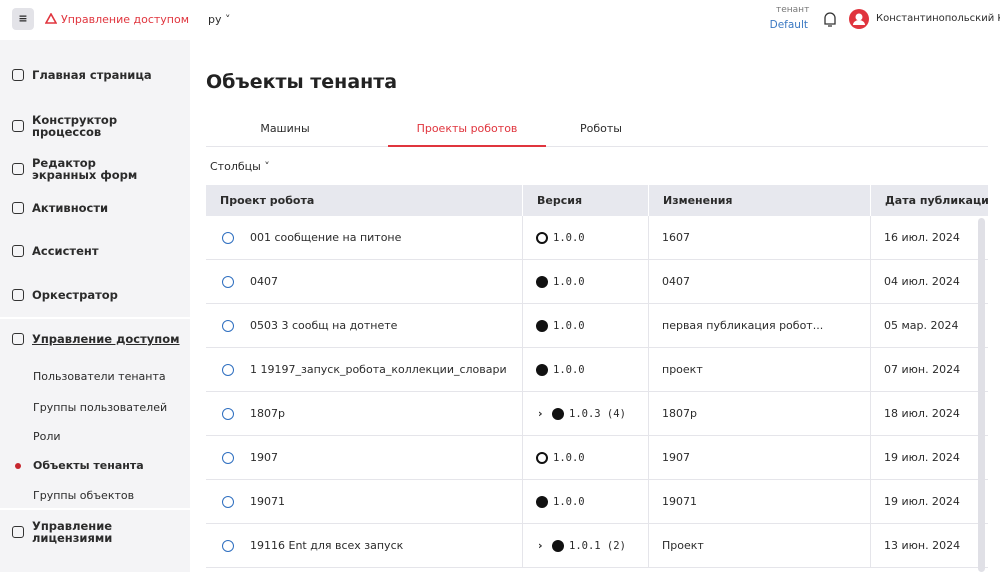  I want to click on project-name: 0503 3 сообщ на дотнете, so click(324, 325).